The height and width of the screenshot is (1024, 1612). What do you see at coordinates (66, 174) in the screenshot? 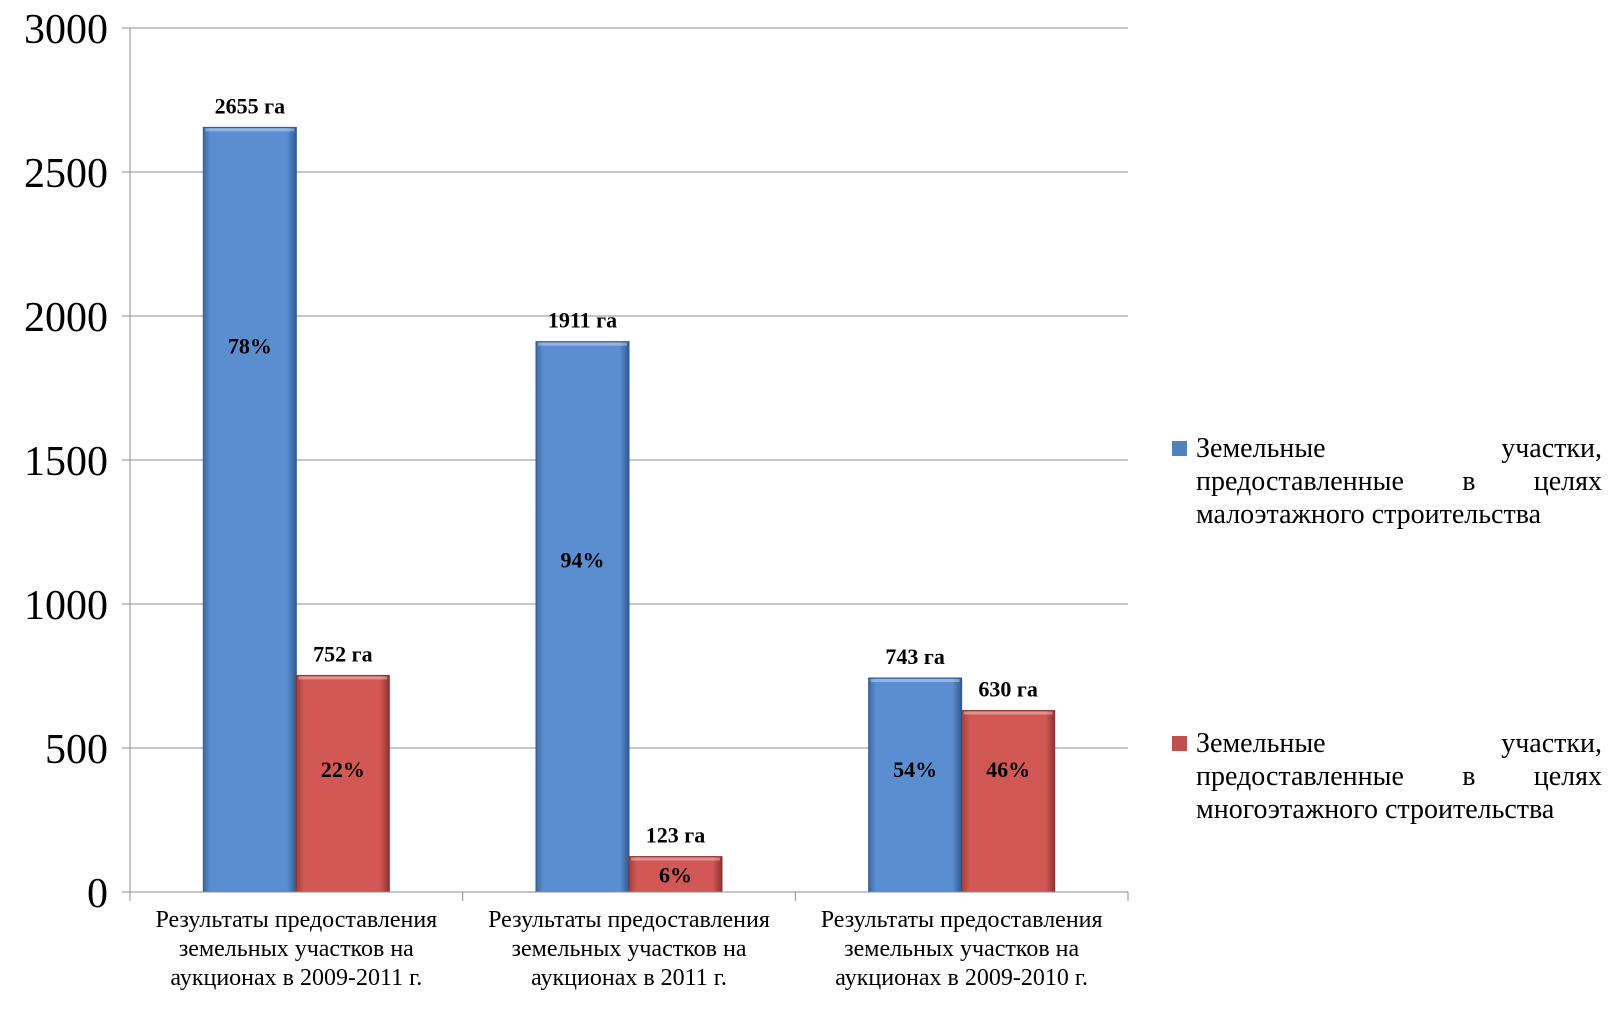
I see `y-tick-label: 2500` at bounding box center [66, 174].